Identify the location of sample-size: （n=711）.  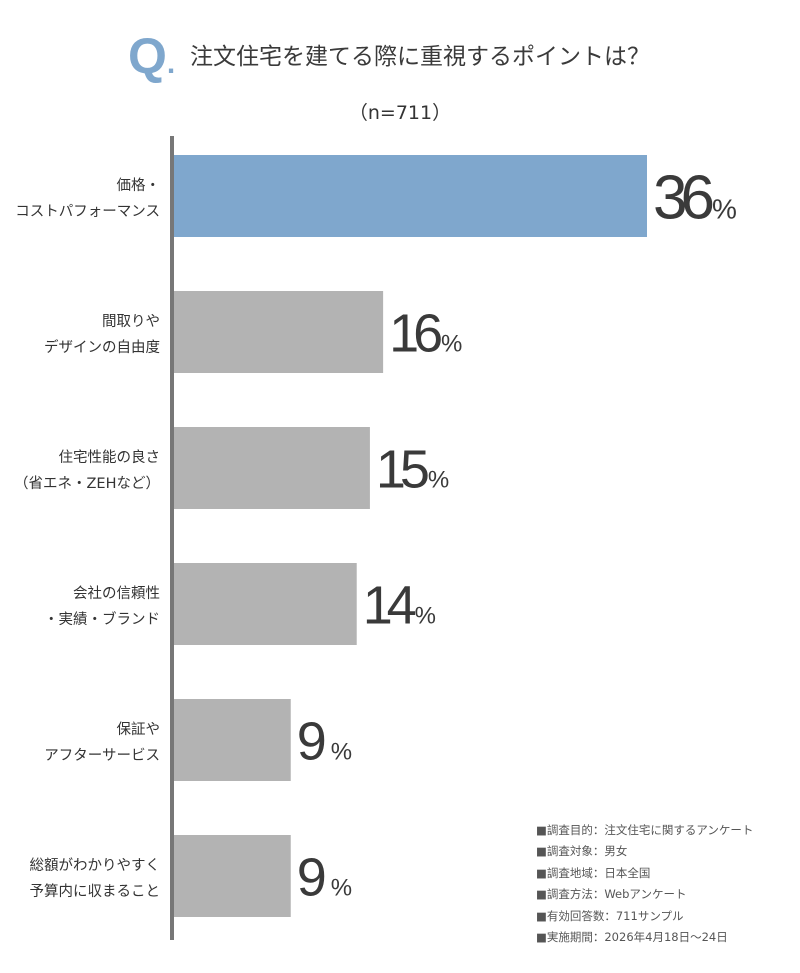
(400, 113).